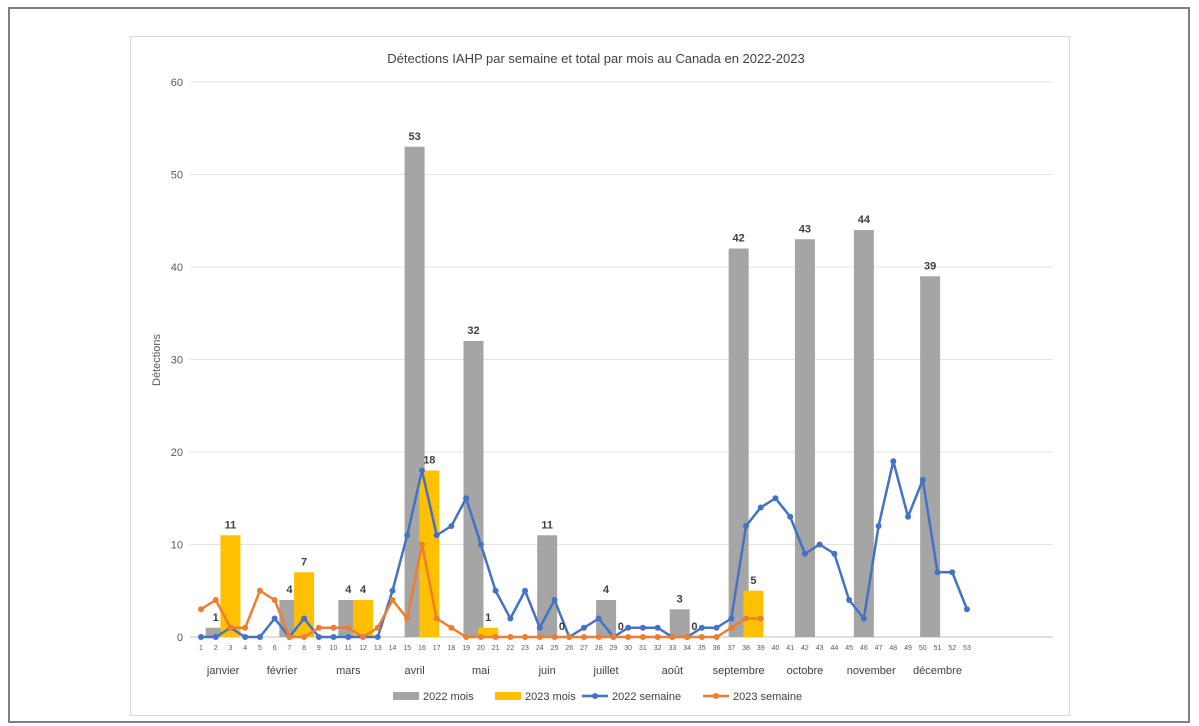 The height and width of the screenshot is (726, 1199). What do you see at coordinates (879, 648) in the screenshot?
I see `week-tick-label: 47` at bounding box center [879, 648].